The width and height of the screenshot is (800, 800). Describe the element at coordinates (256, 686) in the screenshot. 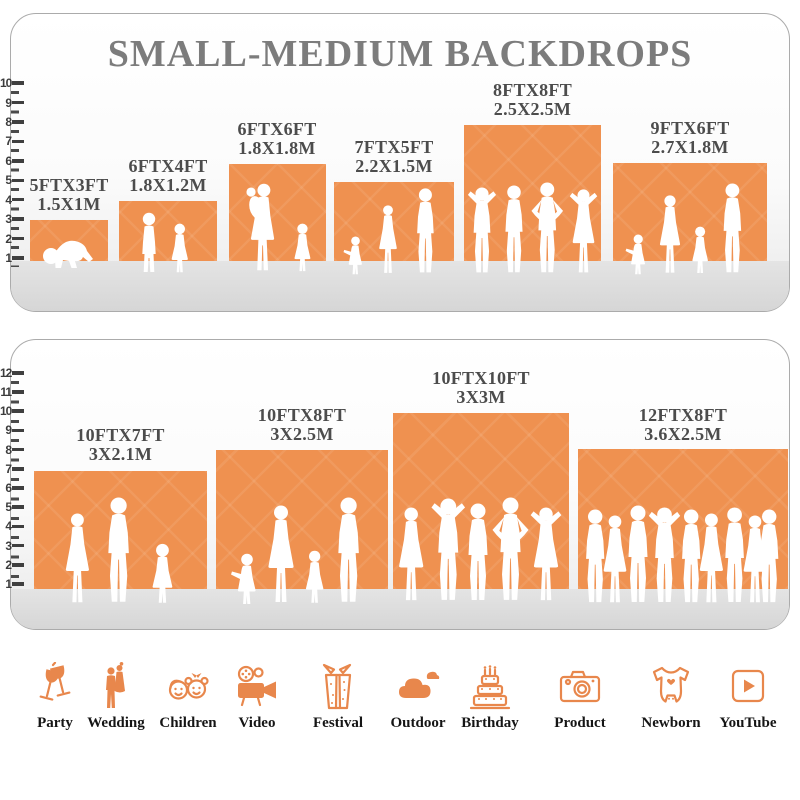

I see `video-icon` at that location.